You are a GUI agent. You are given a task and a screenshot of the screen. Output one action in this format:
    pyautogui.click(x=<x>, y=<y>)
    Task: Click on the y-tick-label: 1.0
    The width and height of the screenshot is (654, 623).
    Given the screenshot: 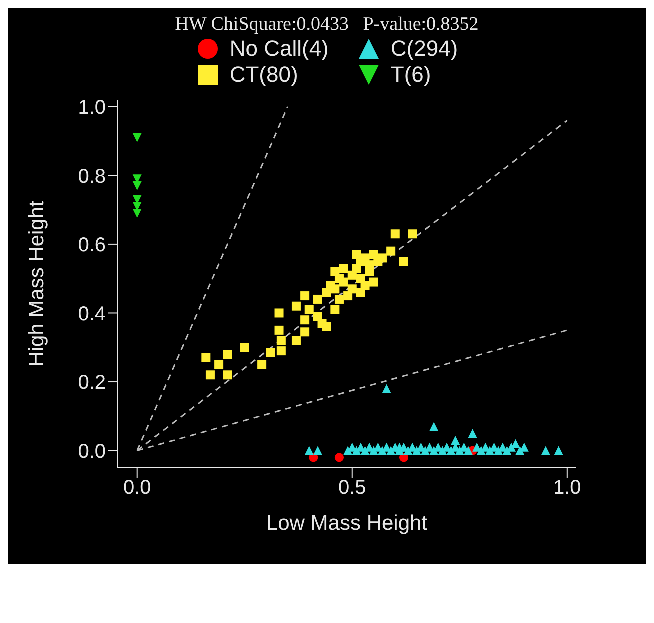 What is the action you would take?
    pyautogui.click(x=92, y=107)
    